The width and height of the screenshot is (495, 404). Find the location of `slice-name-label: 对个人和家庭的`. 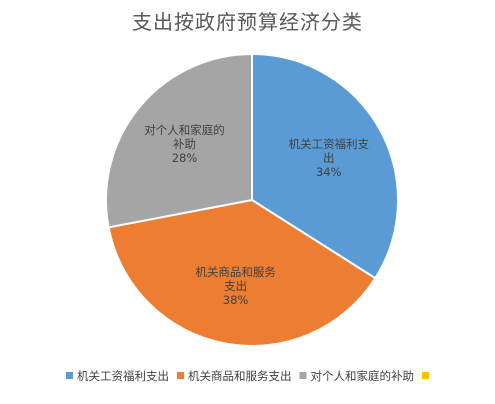

slice-name-label: 对个人和家庭的 is located at coordinates (184, 130).